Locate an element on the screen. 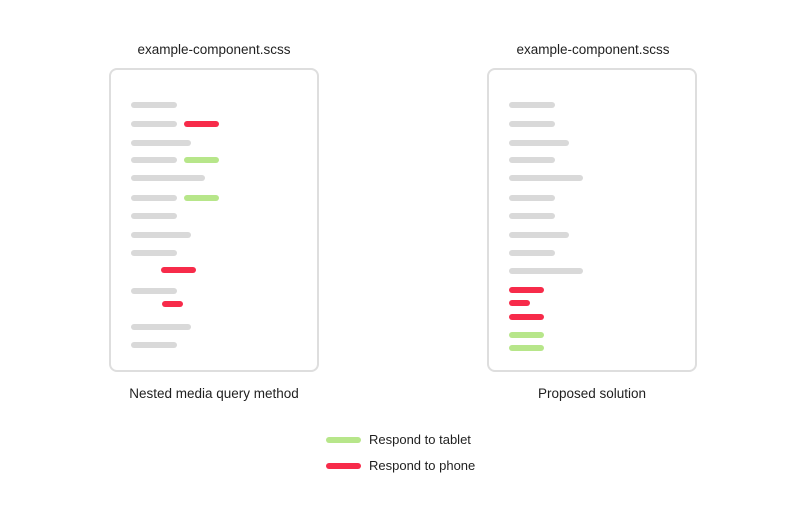 This screenshot has width=800, height=510. legend-swatch-phone is located at coordinates (343, 466).